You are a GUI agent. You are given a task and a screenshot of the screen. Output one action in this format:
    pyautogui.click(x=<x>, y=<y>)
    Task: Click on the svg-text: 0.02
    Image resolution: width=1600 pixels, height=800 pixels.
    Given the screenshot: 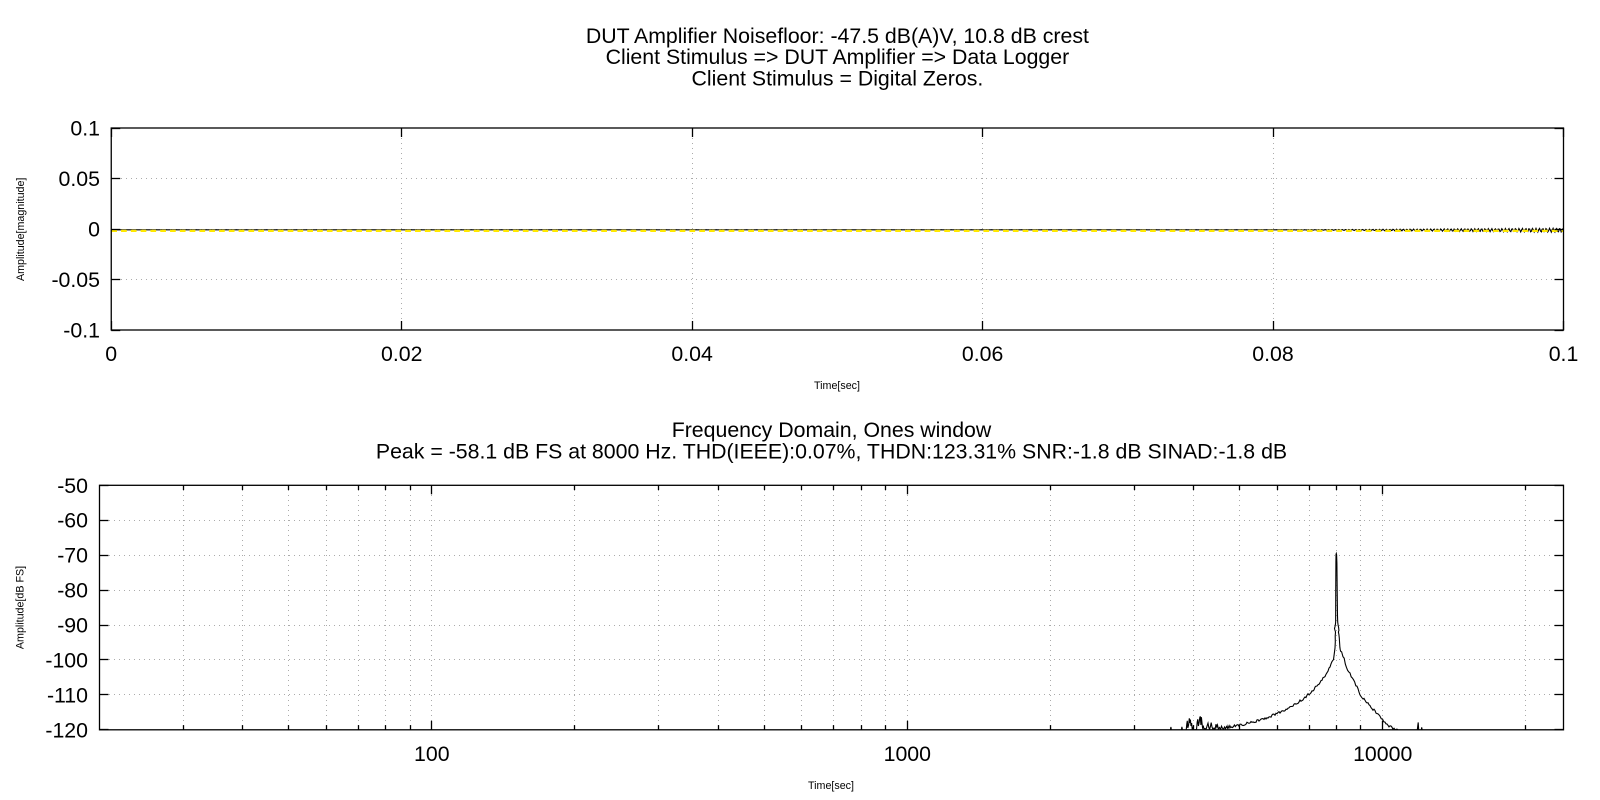 What is the action you would take?
    pyautogui.click(x=401, y=354)
    